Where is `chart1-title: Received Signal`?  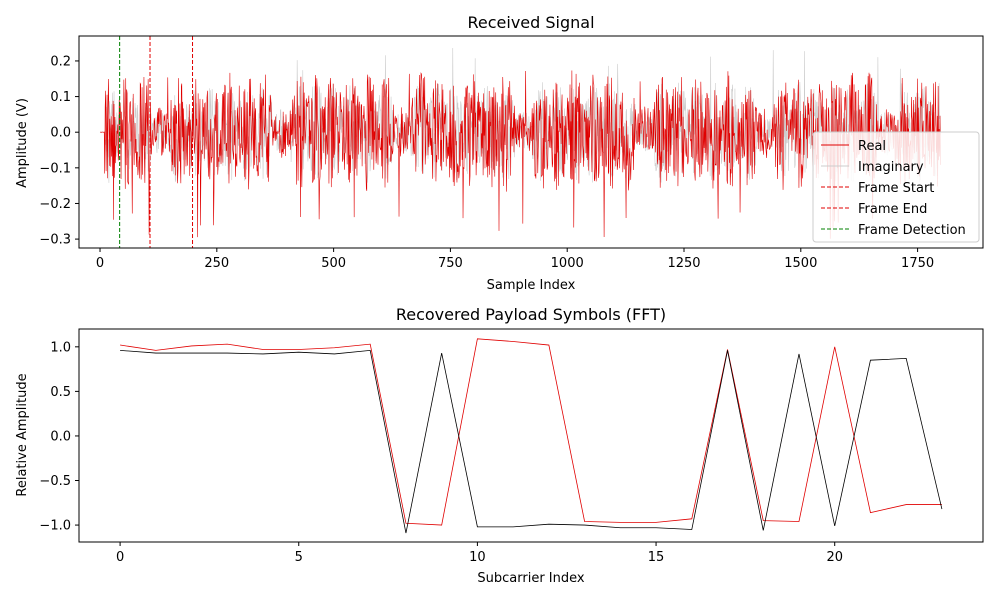
chart1-title: Received Signal is located at coordinates (530, 22).